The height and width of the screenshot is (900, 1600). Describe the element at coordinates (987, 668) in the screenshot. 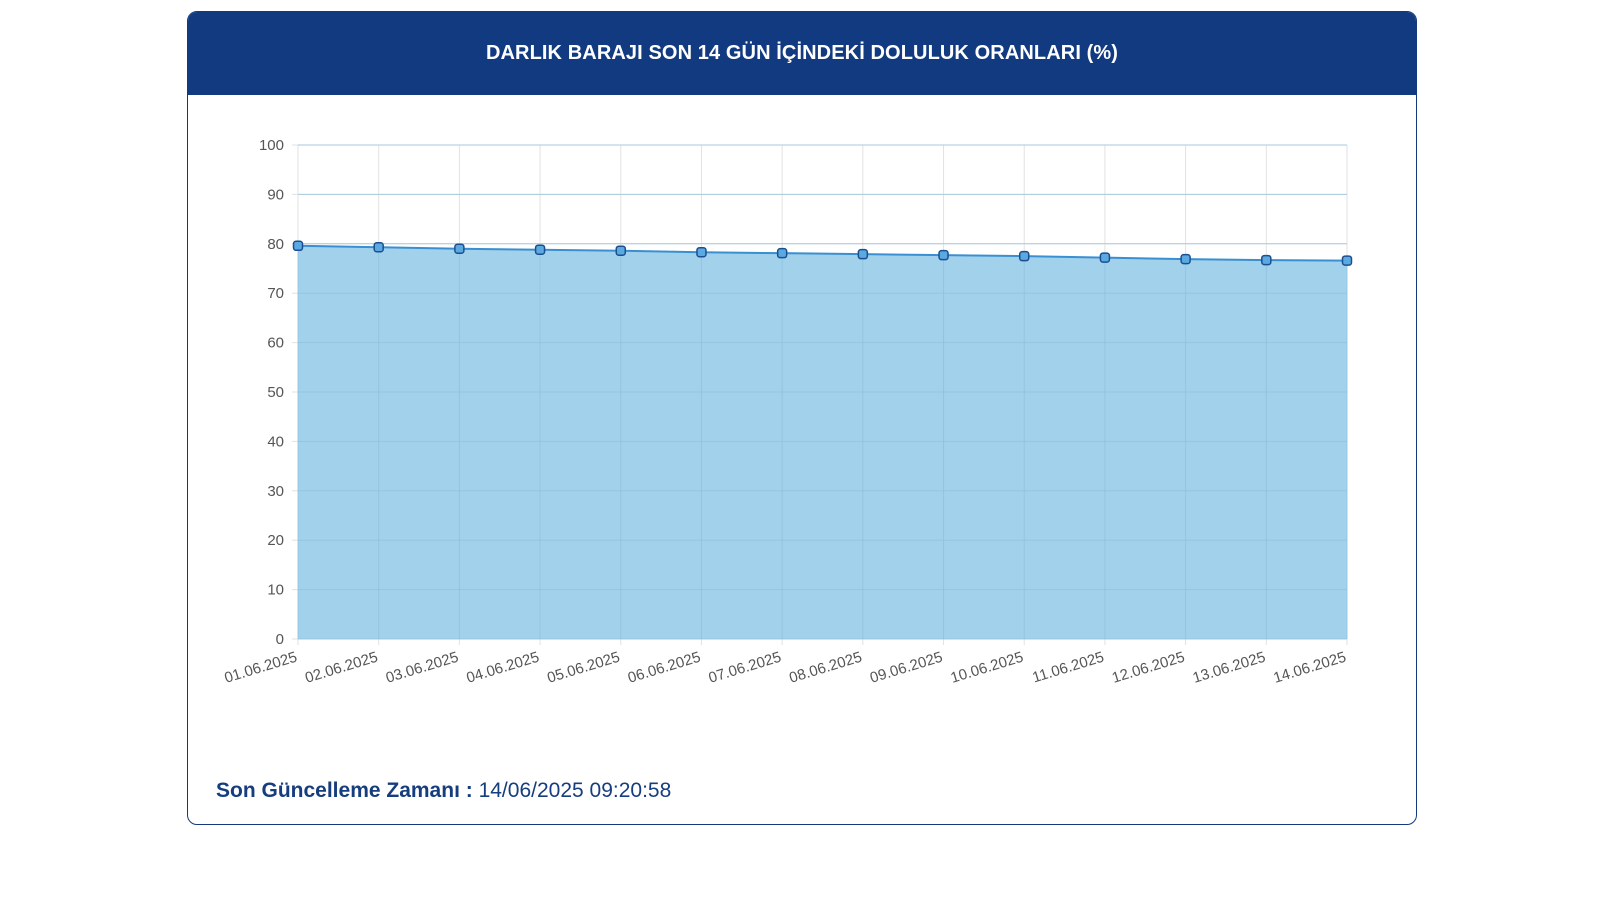

I see `x-tick-label: 10.06.2025` at that location.